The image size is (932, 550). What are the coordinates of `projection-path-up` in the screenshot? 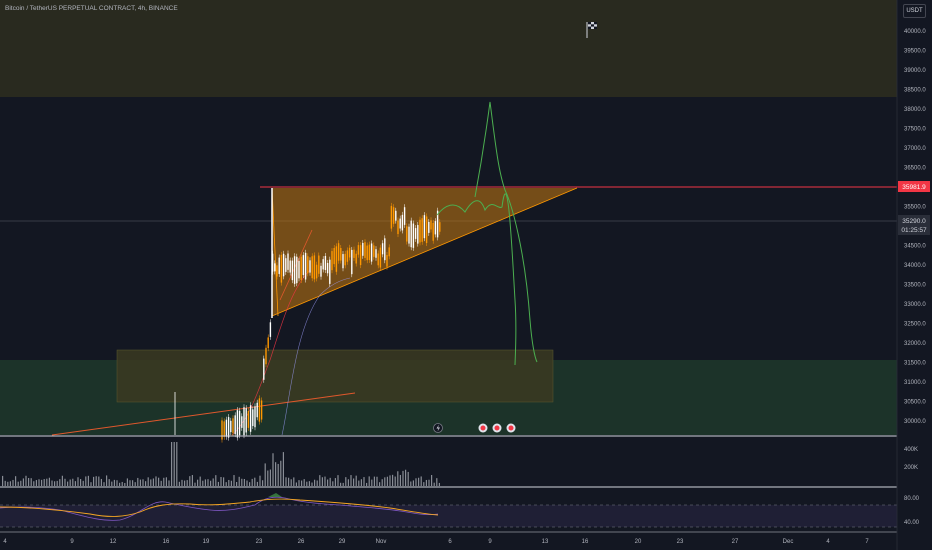 It's located at (506, 232).